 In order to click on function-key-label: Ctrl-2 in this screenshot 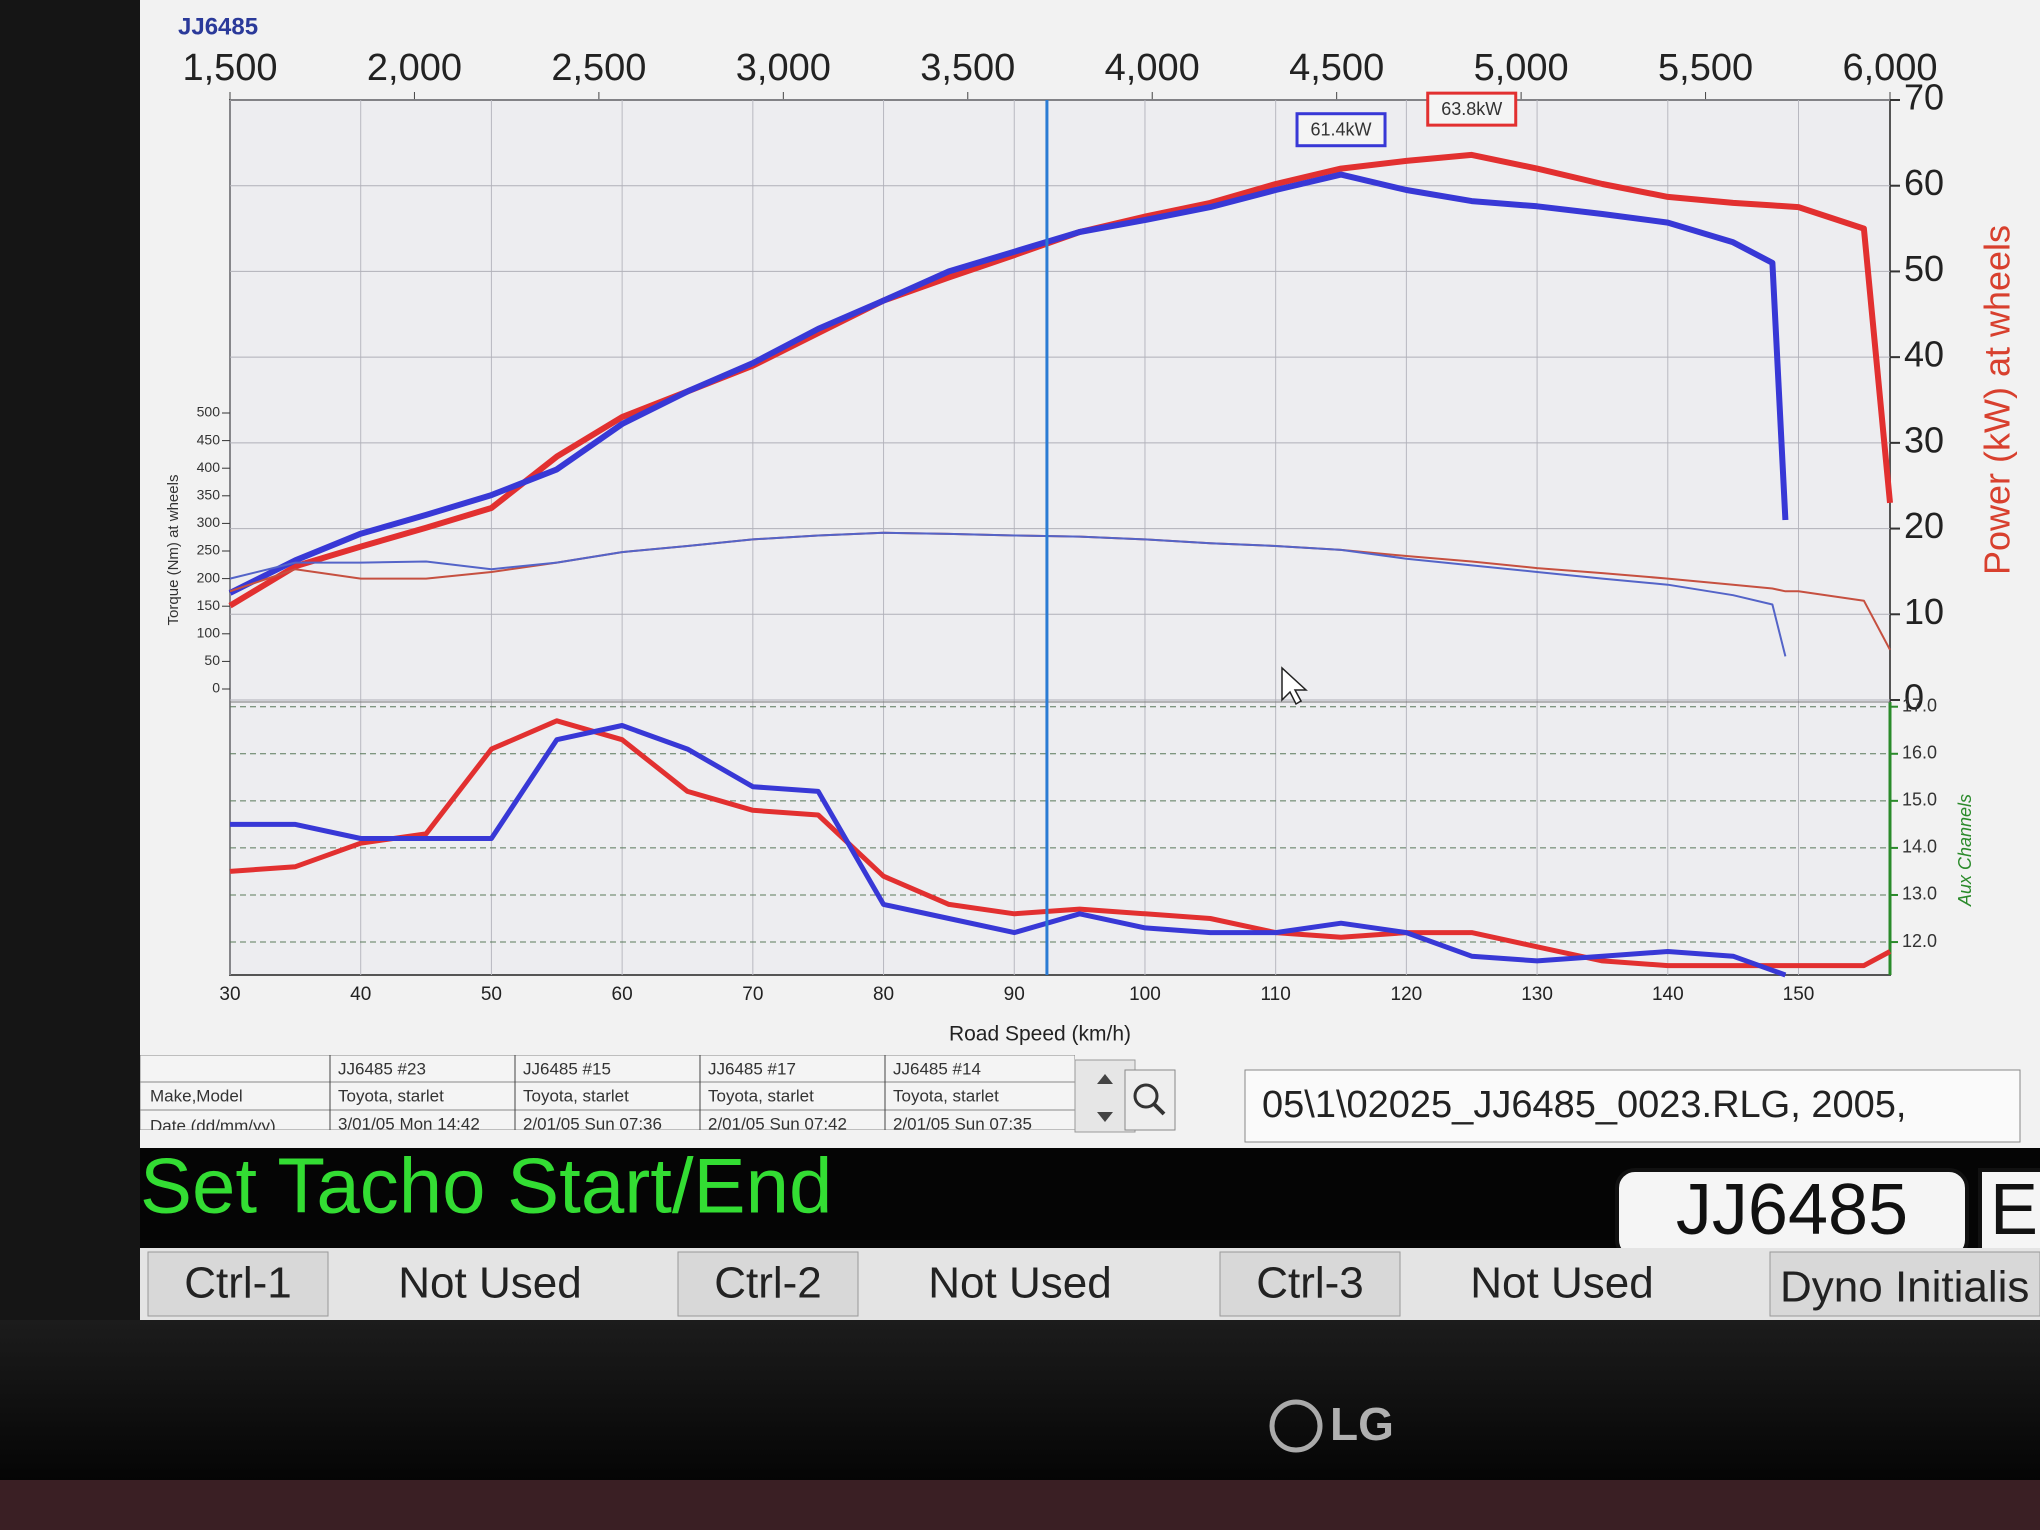, I will do `click(768, 1283)`.